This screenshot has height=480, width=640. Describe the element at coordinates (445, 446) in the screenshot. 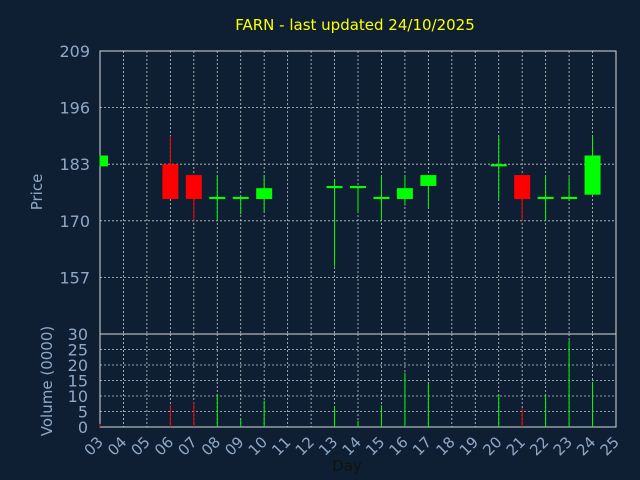

I see `x-tick-label: 18` at that location.